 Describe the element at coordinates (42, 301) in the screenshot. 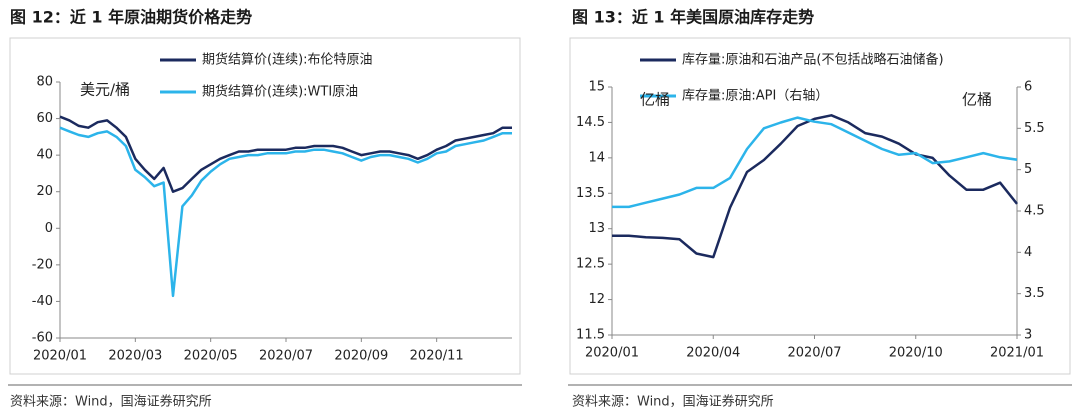

I see `y-tick-label: -40` at that location.